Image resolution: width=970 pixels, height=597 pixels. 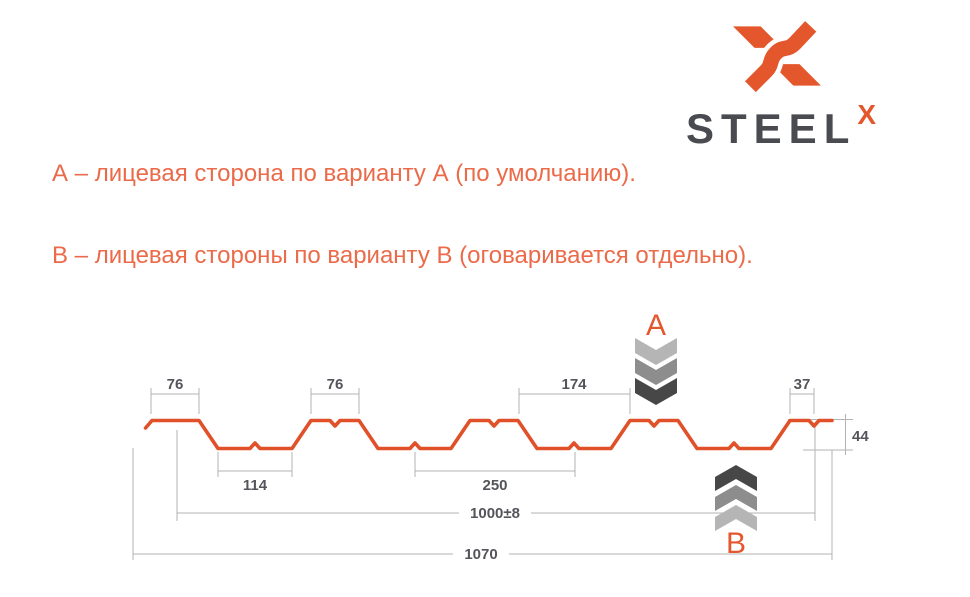 I want to click on dim-crest-width-left: 76, so click(x=175, y=384).